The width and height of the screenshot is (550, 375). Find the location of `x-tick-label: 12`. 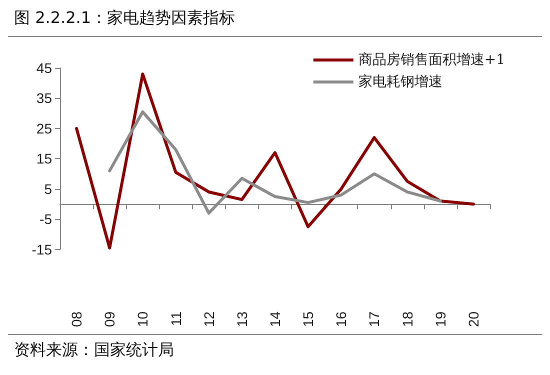

x-tick-label: 12 is located at coordinates (208, 319).